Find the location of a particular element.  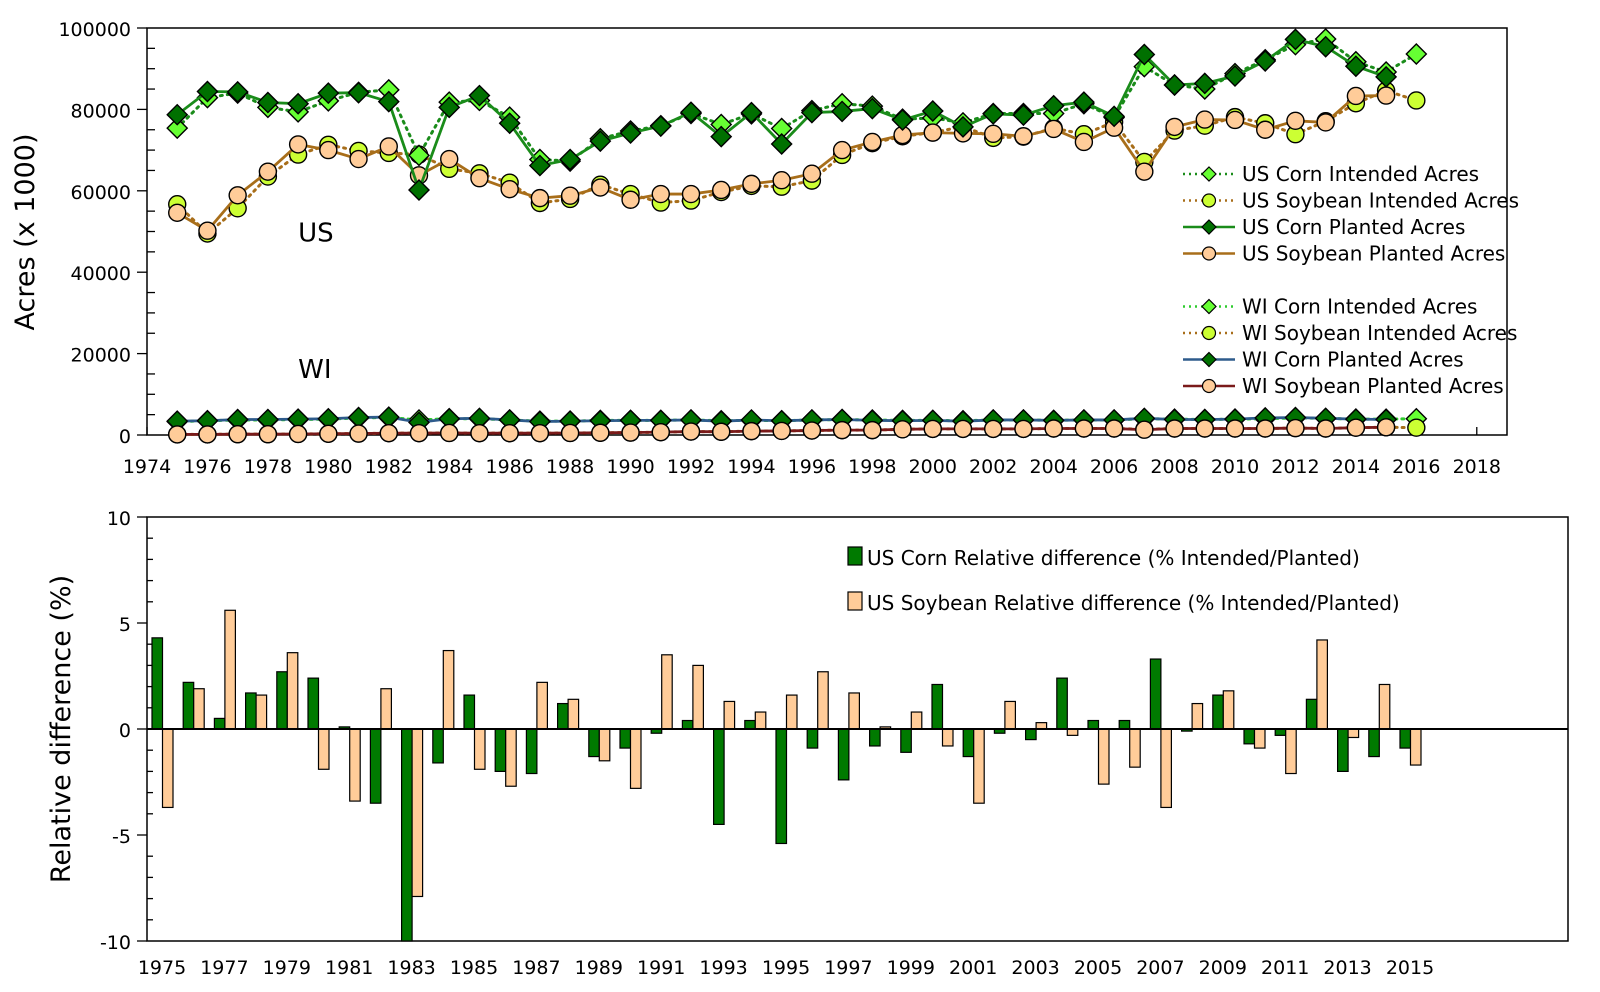

legend-label: WI Soybean Planted Acres is located at coordinates (1373, 386).